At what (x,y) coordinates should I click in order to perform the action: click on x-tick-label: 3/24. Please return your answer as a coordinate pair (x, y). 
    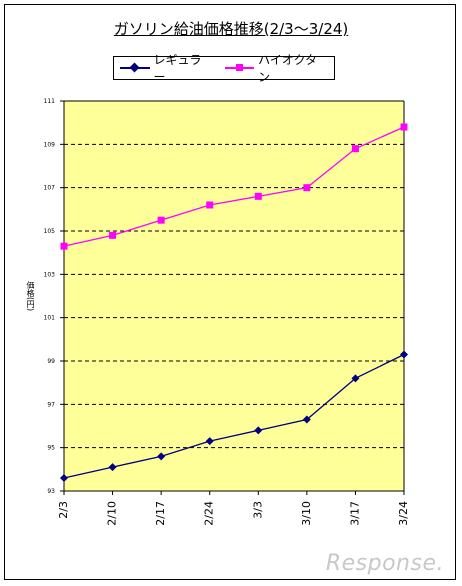
    Looking at the image, I should click on (403, 513).